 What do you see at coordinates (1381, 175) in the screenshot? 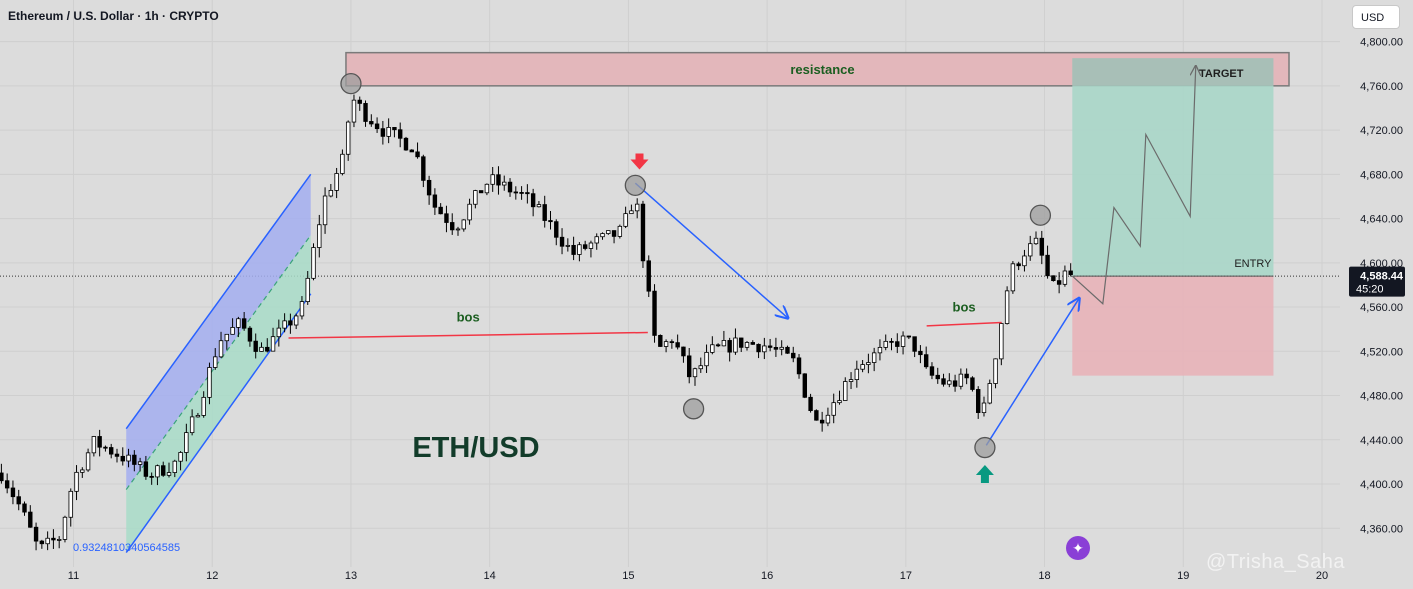
I see `y-tick-label: 4,680.00` at bounding box center [1381, 175].